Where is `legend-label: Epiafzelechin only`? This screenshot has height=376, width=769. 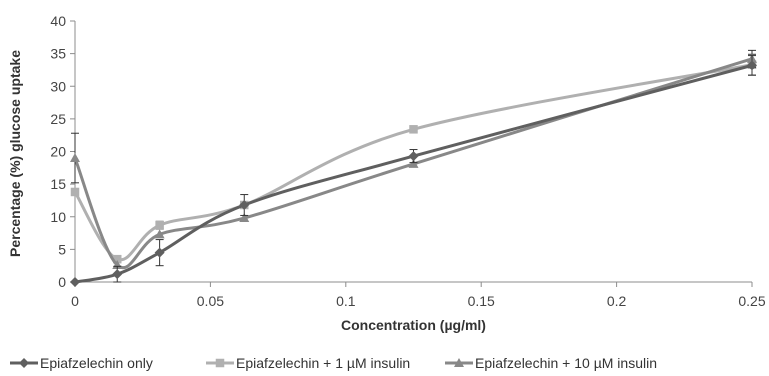 legend-label: Epiafzelechin only is located at coordinates (96, 363).